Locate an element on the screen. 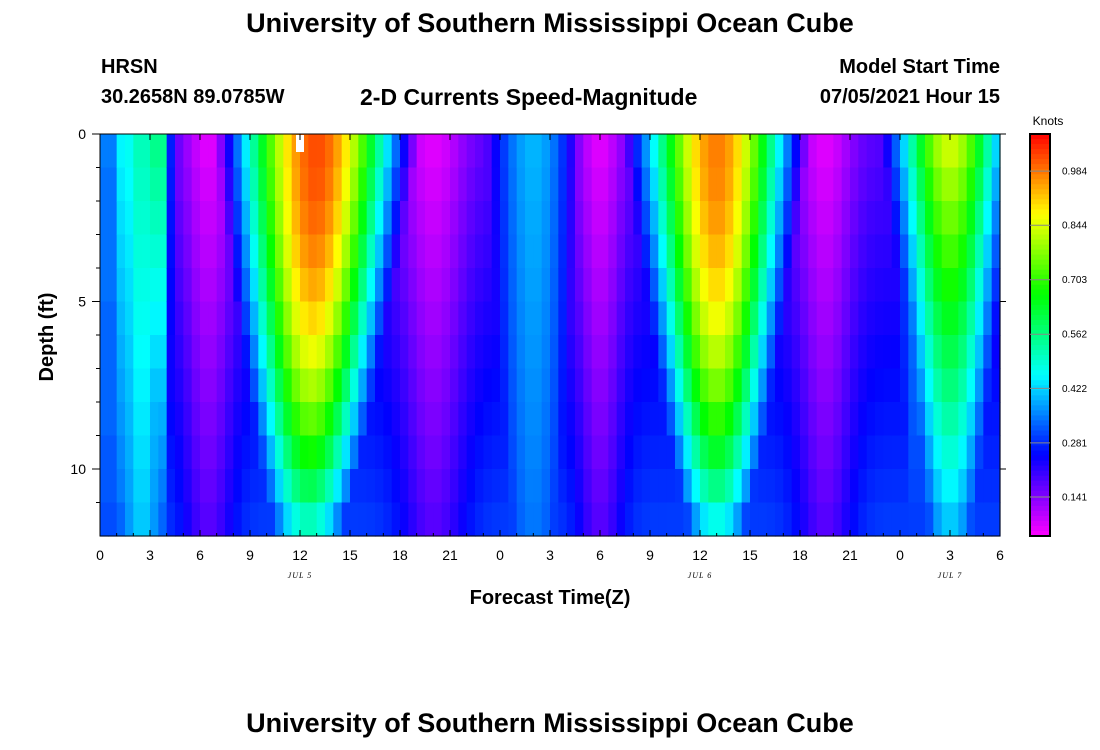 Image resolution: width=1100 pixels, height=750 pixels. max-value-marker is located at coordinates (300, 143).